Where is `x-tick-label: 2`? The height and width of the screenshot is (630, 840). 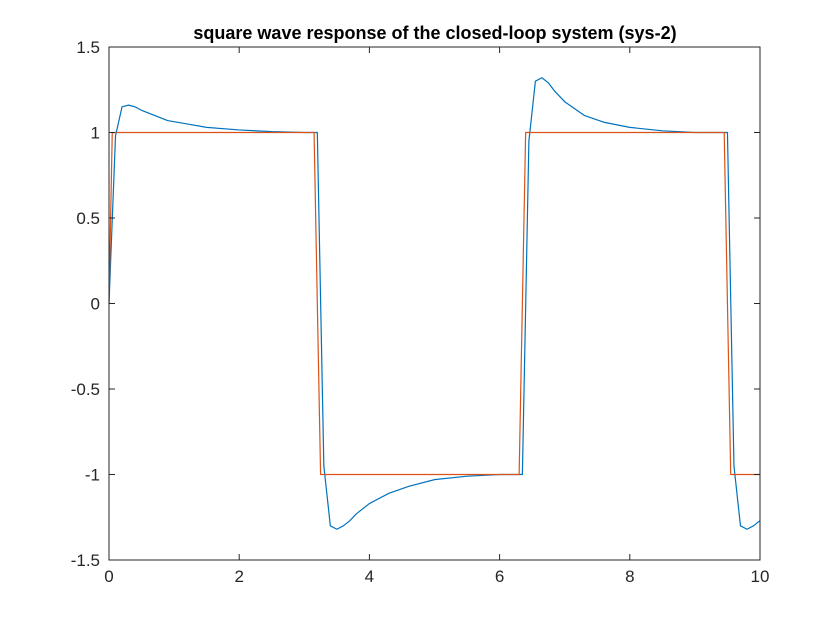 x-tick-label: 2 is located at coordinates (238, 576).